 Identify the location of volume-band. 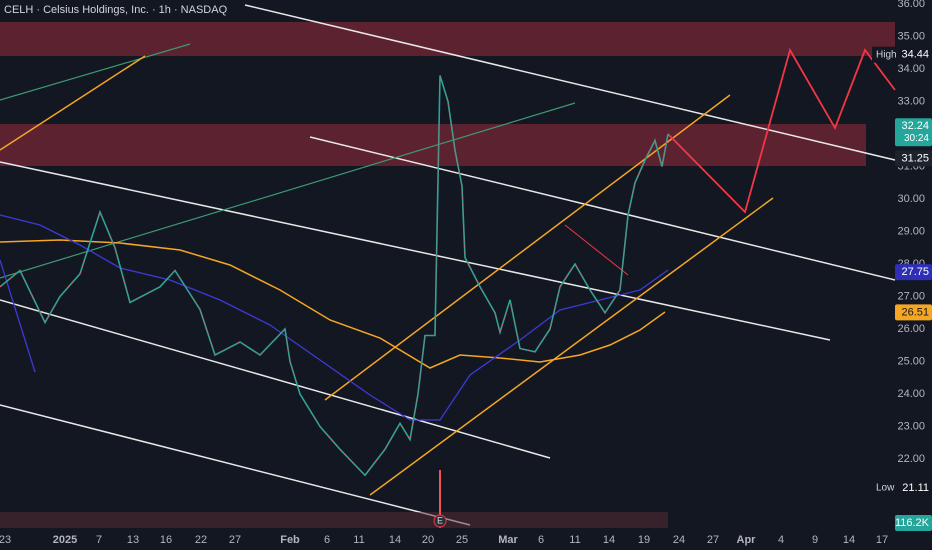
(334, 520).